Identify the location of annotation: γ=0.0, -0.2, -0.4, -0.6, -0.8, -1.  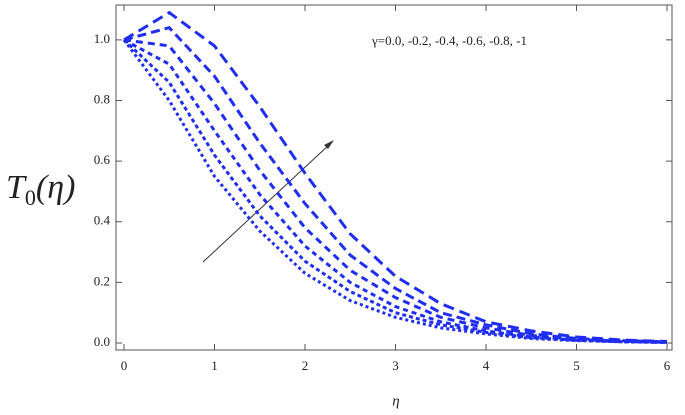
(449, 40).